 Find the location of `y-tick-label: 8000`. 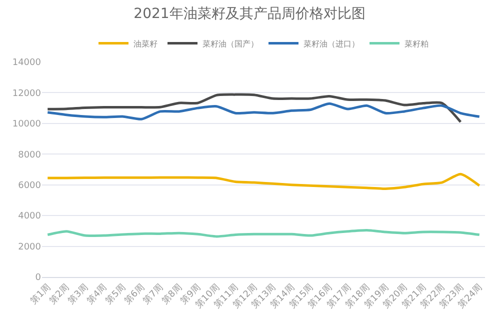

y-tick-label: 8000 is located at coordinates (30, 155).